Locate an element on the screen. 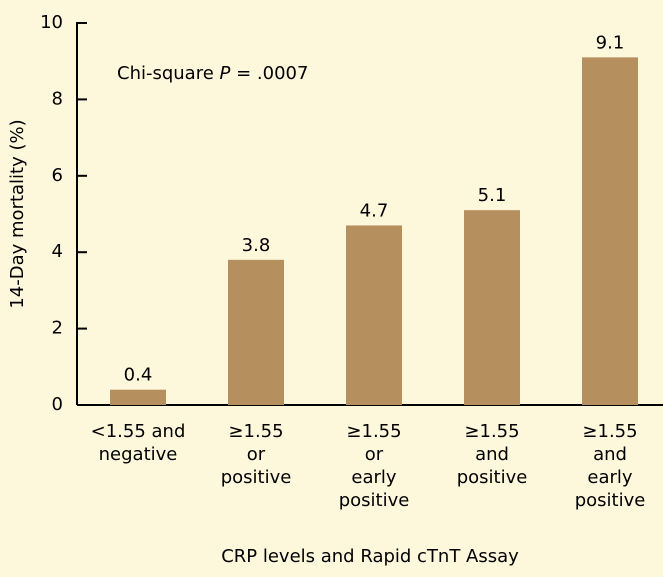 The height and width of the screenshot is (577, 663). value-label: 9.1 is located at coordinates (610, 42).